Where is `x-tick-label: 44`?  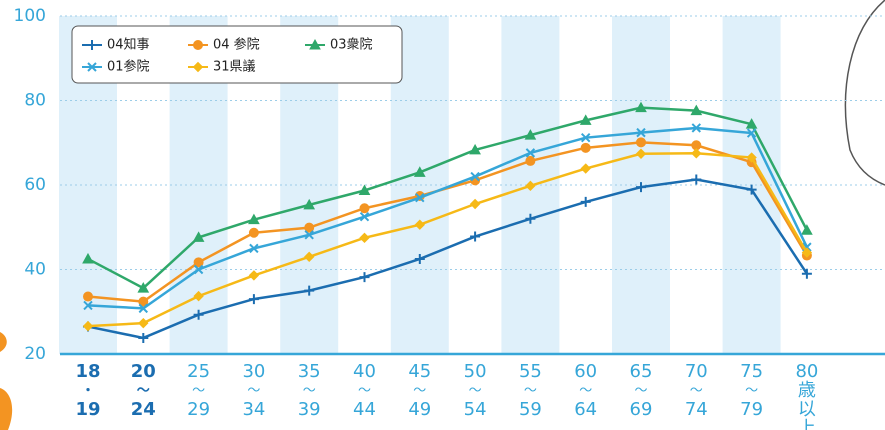
x-tick-label: 44 is located at coordinates (364, 409).